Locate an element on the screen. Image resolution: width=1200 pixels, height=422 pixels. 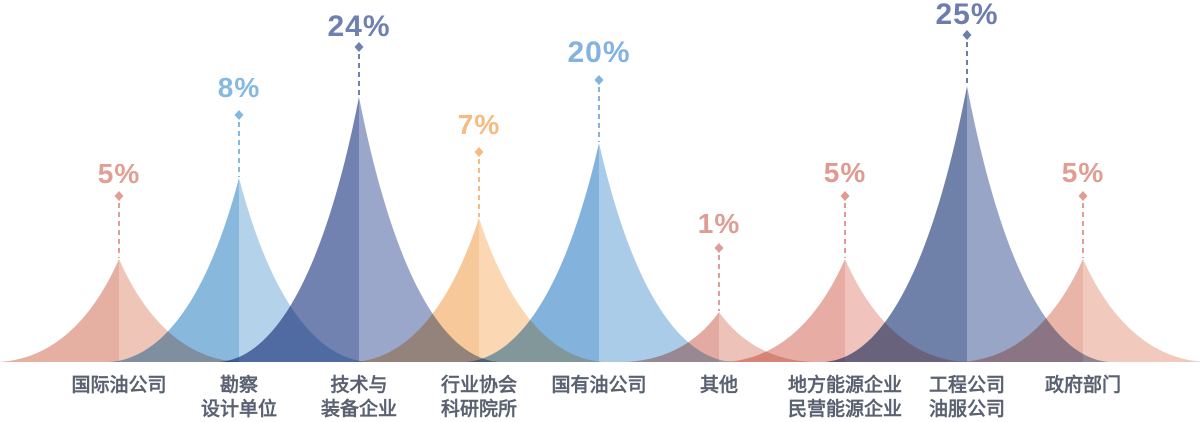
value-label: 7% is located at coordinates (479, 124).